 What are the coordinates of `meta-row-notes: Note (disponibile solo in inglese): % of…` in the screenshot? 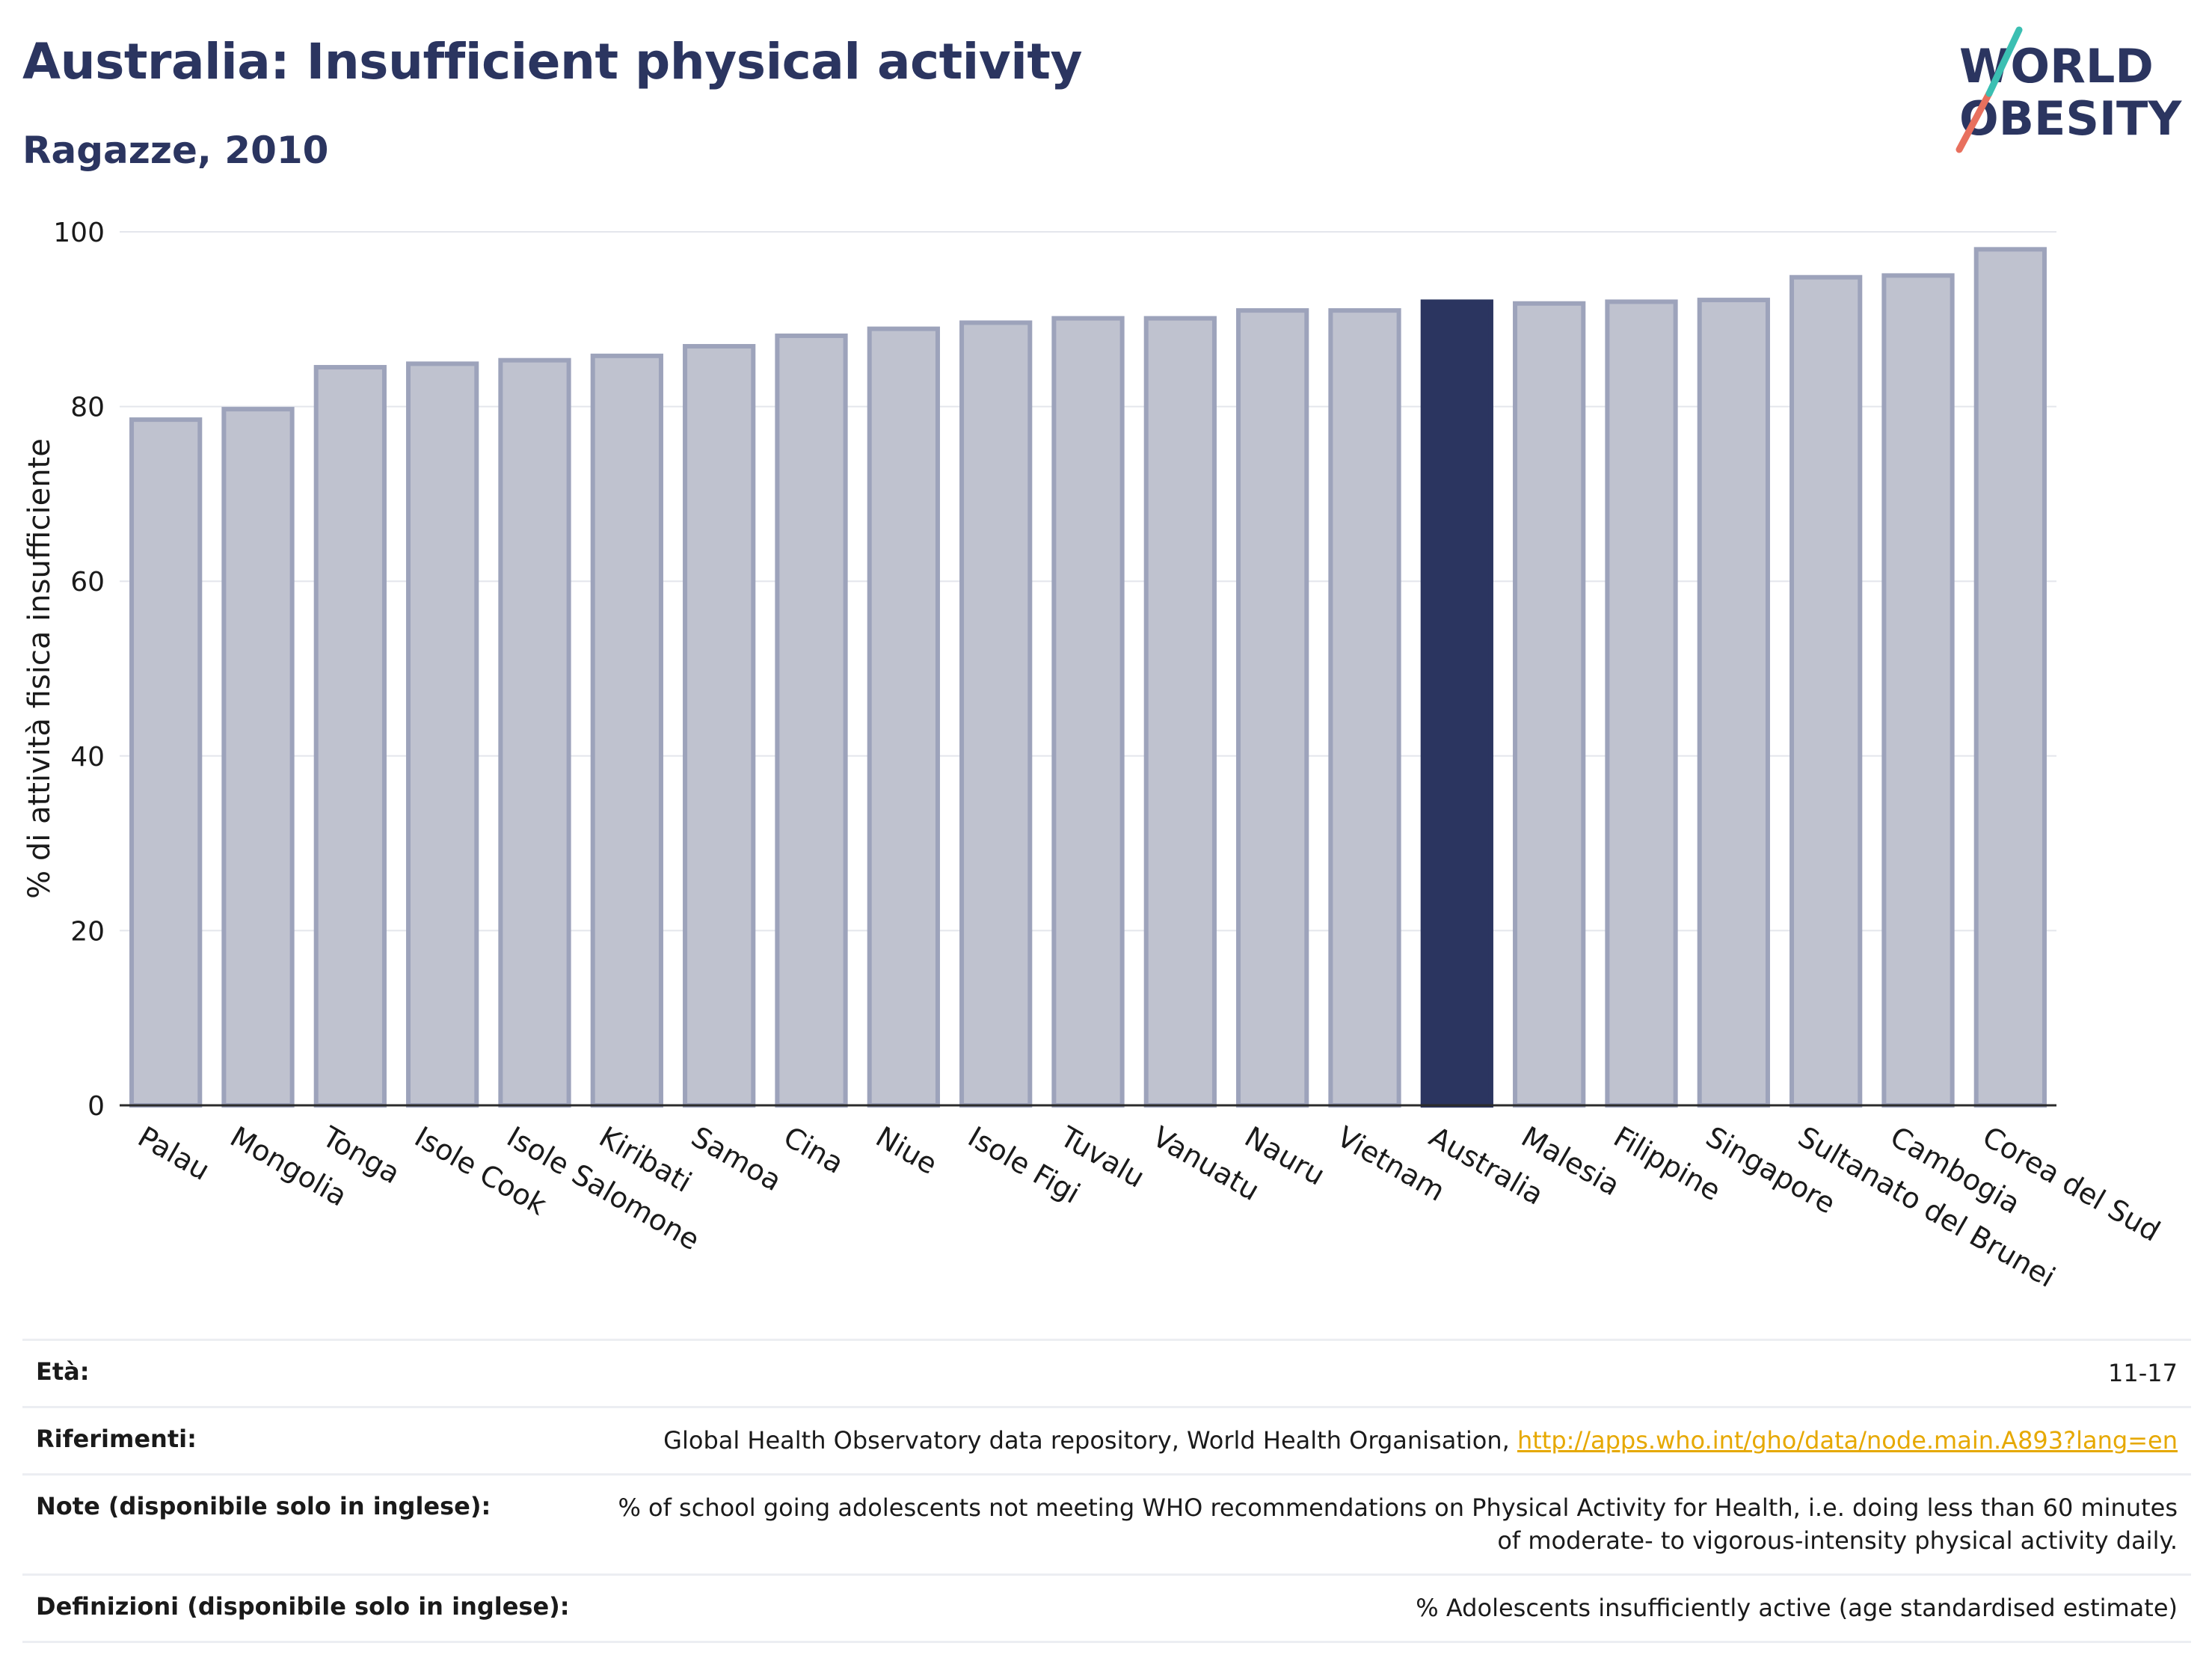 It's located at (1106, 1523).